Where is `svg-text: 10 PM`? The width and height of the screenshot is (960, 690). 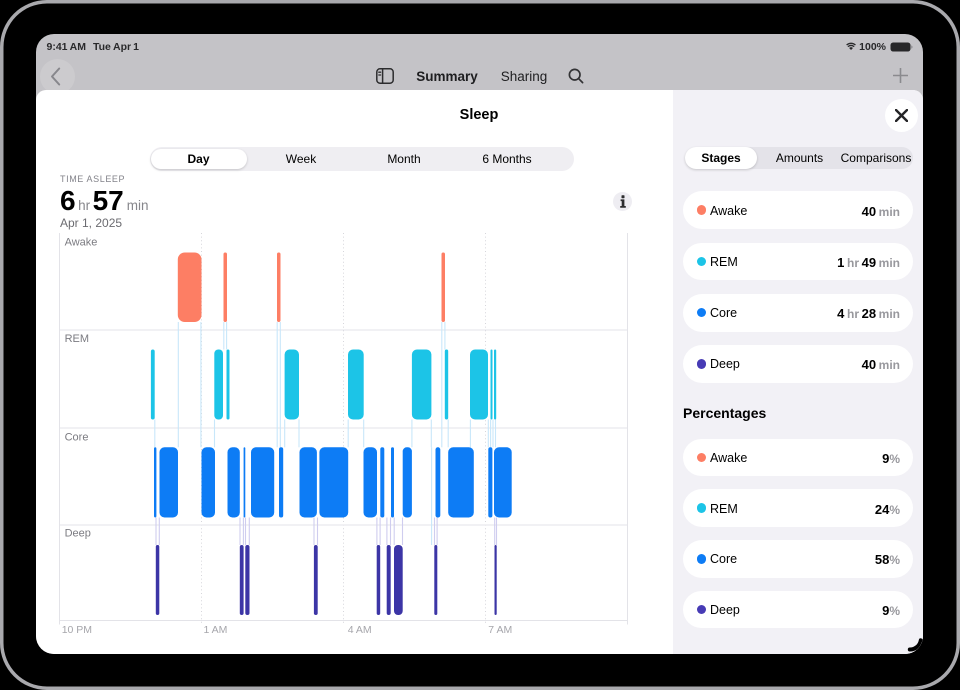 svg-text: 10 PM is located at coordinates (77, 630).